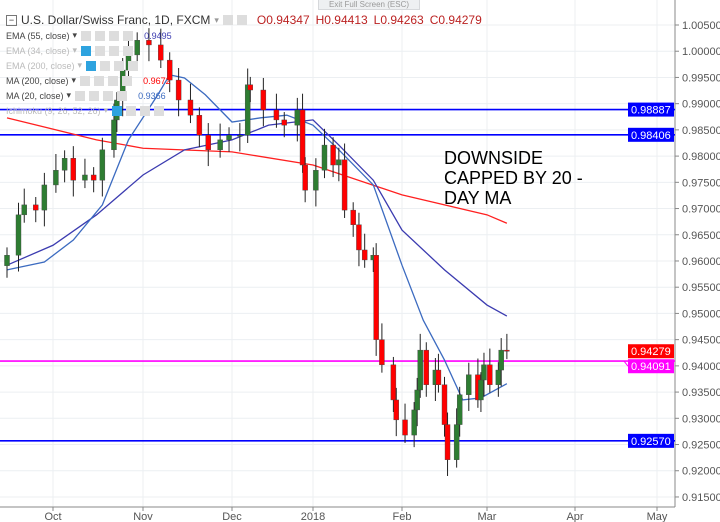  Describe the element at coordinates (11, 20) in the screenshot. I see `collapse-icon: −` at that location.